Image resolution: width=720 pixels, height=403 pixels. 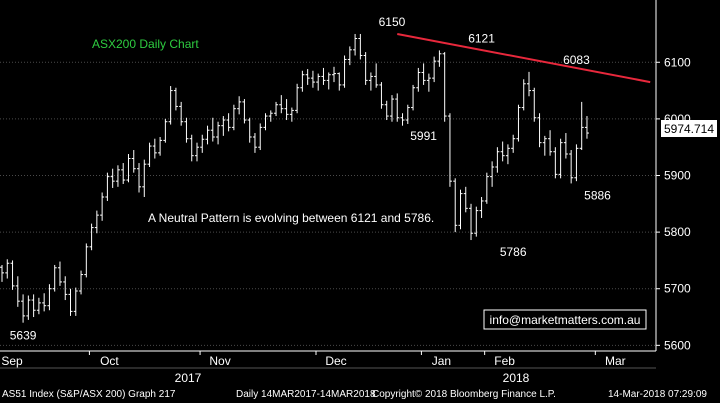 What do you see at coordinates (513, 252) in the screenshot?
I see `point-label: 5786` at bounding box center [513, 252].